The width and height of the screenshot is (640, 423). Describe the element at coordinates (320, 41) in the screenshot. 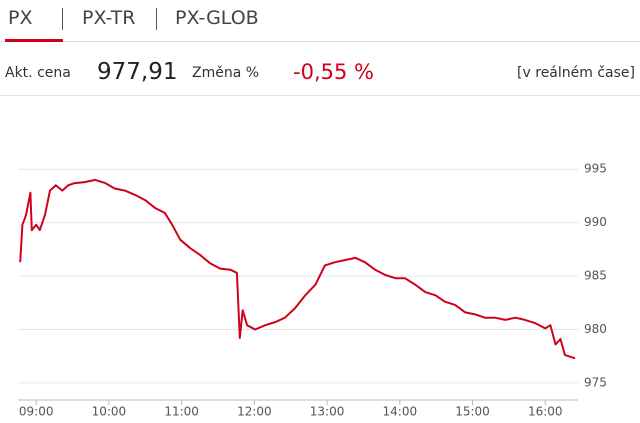

I see `tab-rule` at that location.